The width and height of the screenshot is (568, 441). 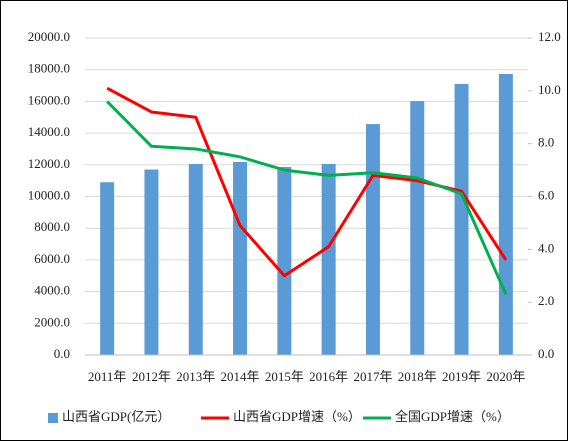 I want to click on y-tick-label: 10000.0, so click(x=49, y=194).